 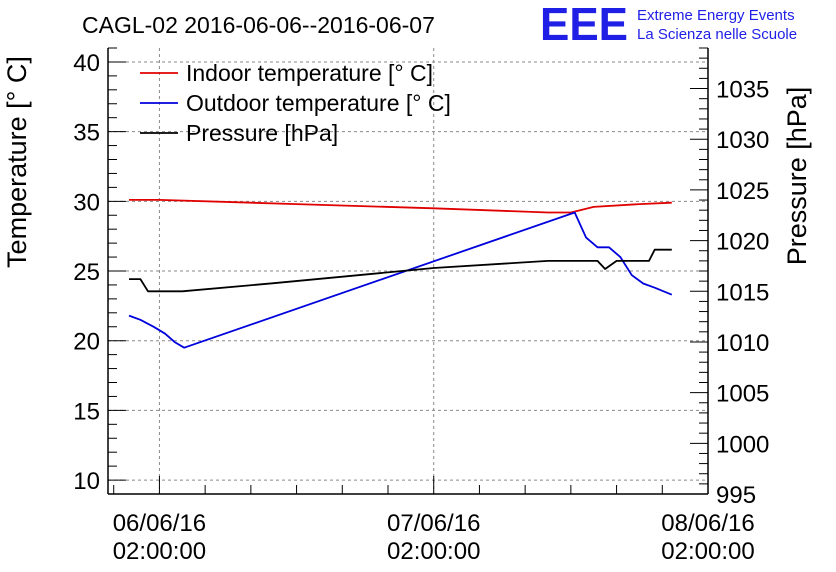 What do you see at coordinates (86, 481) in the screenshot?
I see `y-tick-label: 10` at bounding box center [86, 481].